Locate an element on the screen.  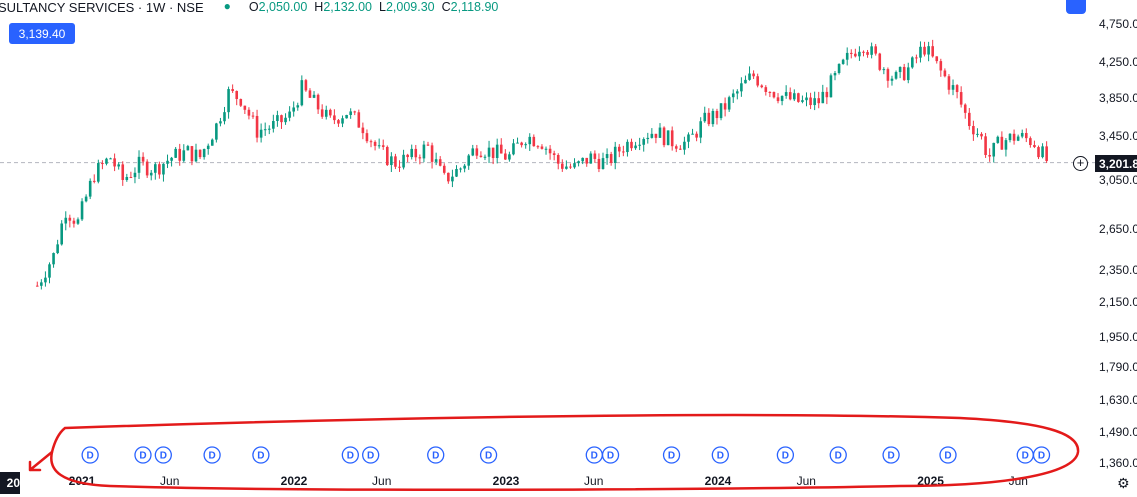
corner-label: 20 is located at coordinates (10, 483).